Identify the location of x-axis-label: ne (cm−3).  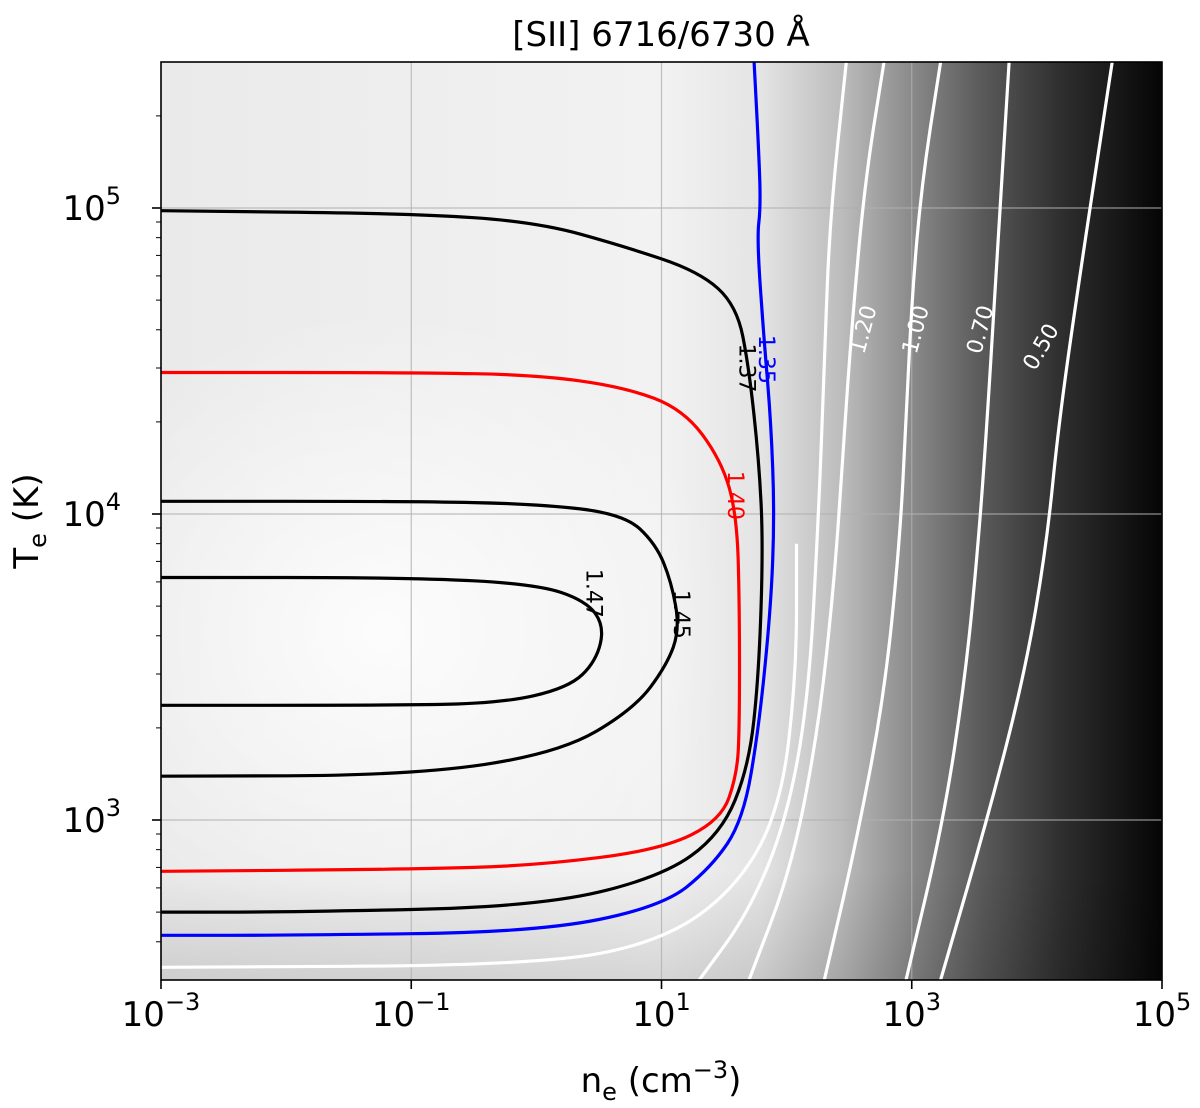
(661, 1081).